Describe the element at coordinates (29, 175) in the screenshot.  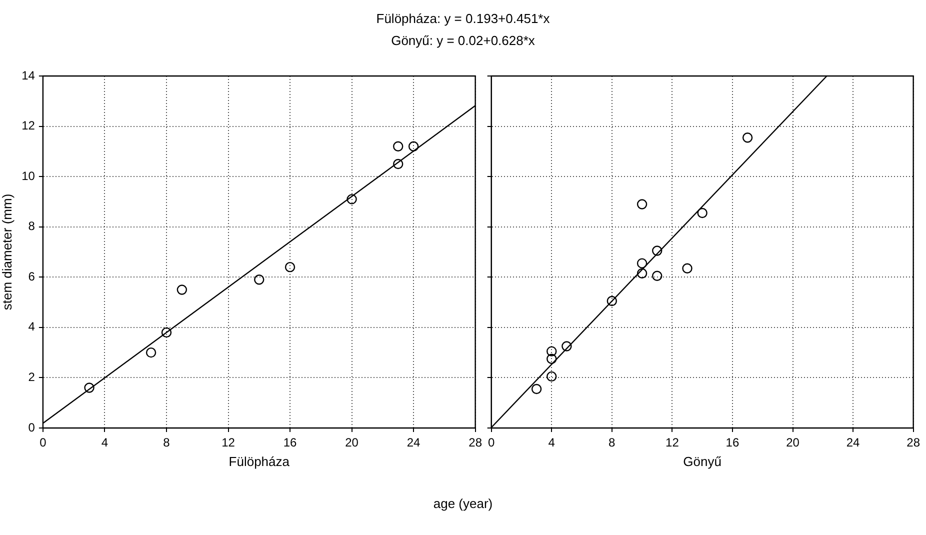
I see `y-tick-label: 10` at that location.